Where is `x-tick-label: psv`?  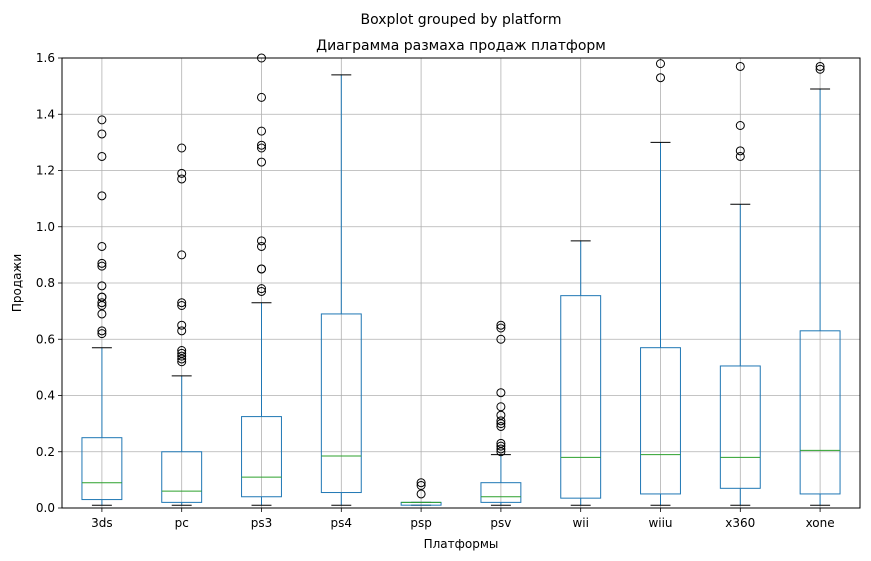 x-tick-label: psv is located at coordinates (500, 523).